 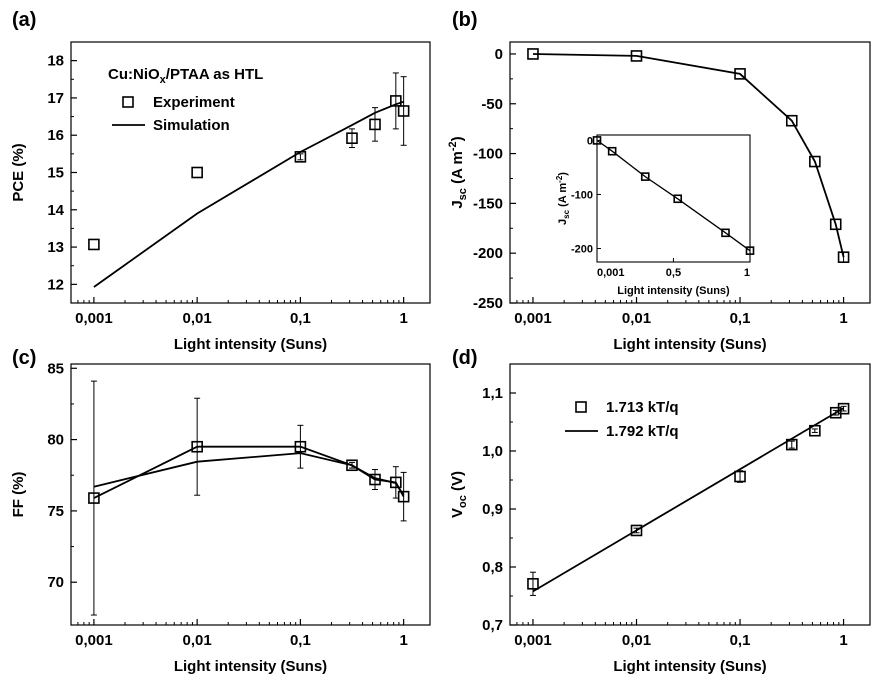 What do you see at coordinates (488, 203) in the screenshot?
I see `y-tick-label: -150` at bounding box center [488, 203].